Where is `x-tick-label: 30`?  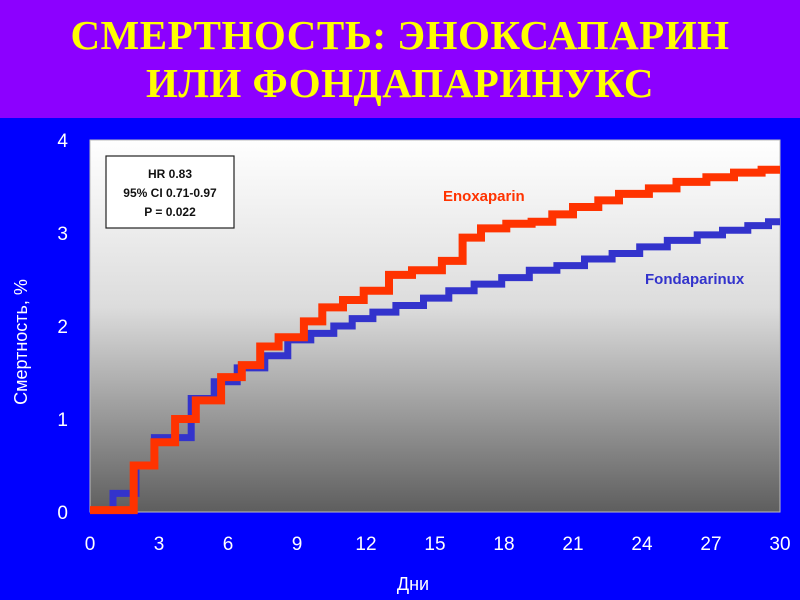
x-tick-label: 30 is located at coordinates (779, 544).